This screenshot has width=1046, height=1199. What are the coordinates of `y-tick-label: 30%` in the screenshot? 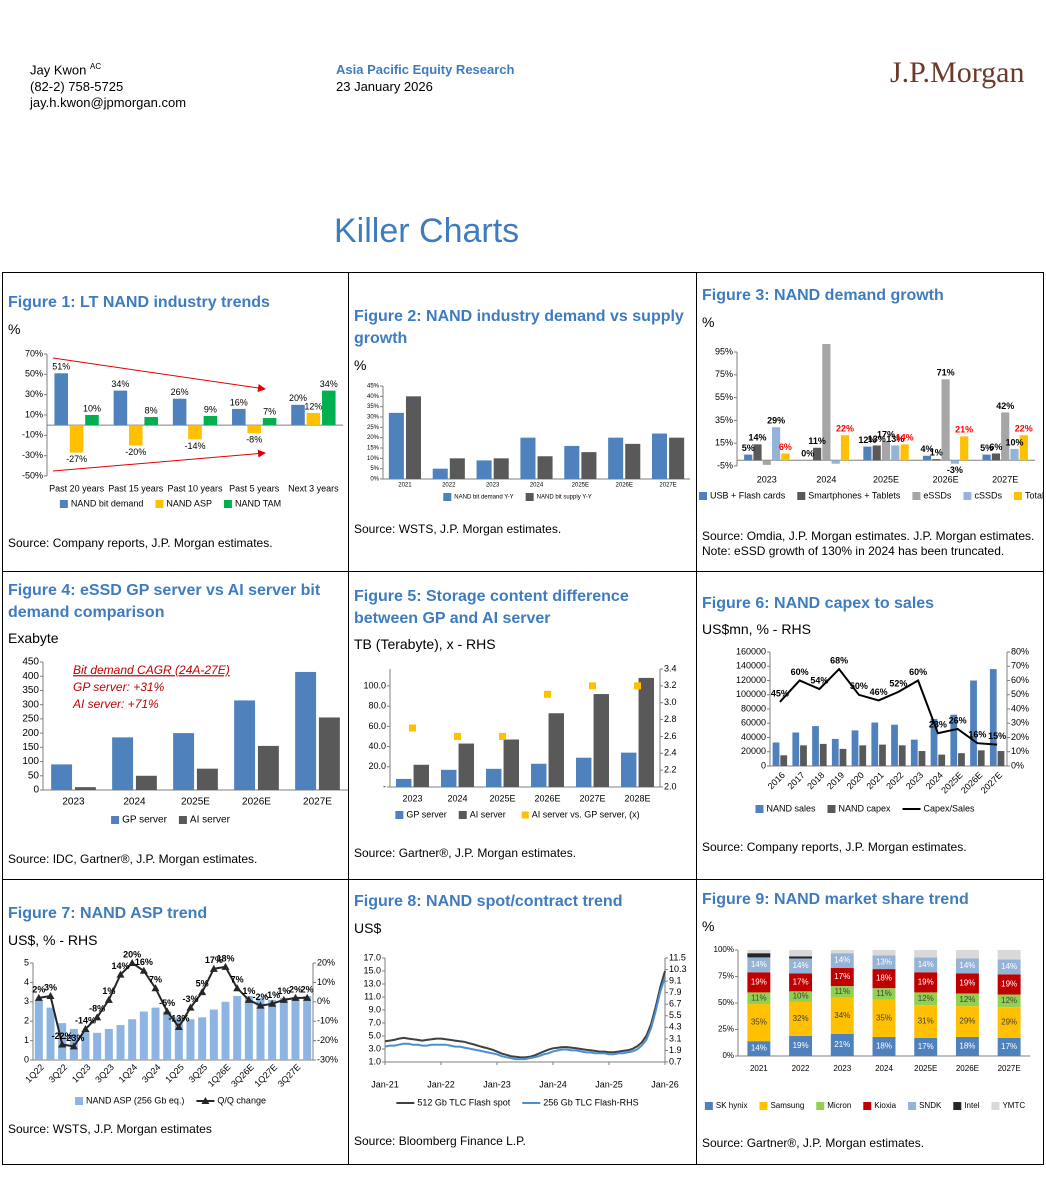 It's located at (34, 394).